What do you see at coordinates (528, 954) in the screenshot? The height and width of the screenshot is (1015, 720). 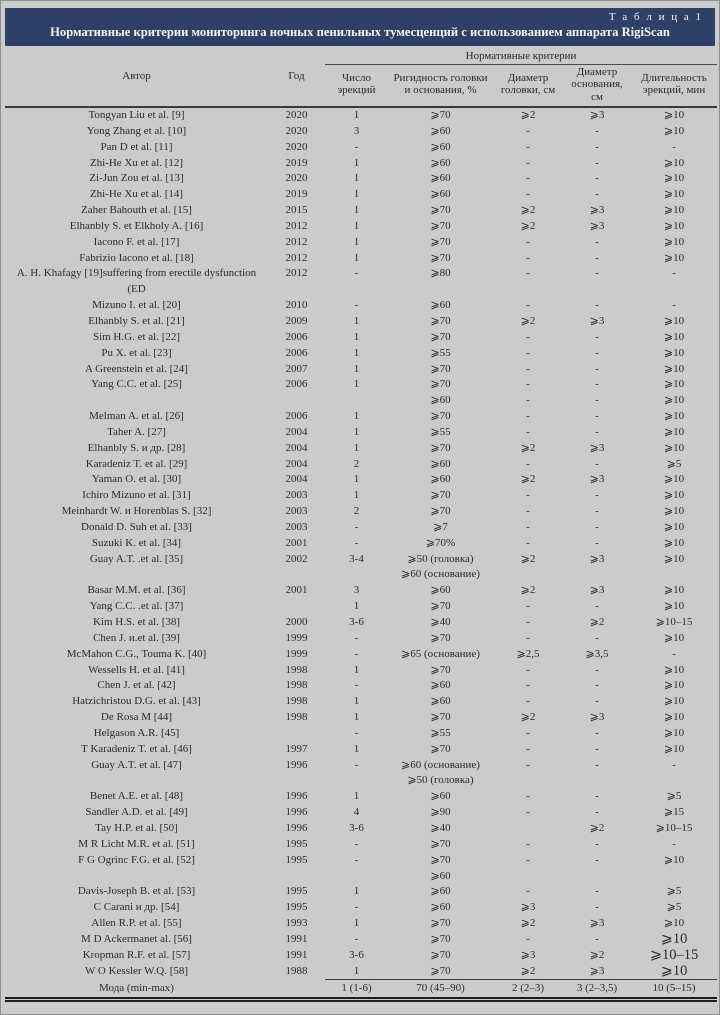 I see `cell-glans-diameter: ⩾3` at bounding box center [528, 954].